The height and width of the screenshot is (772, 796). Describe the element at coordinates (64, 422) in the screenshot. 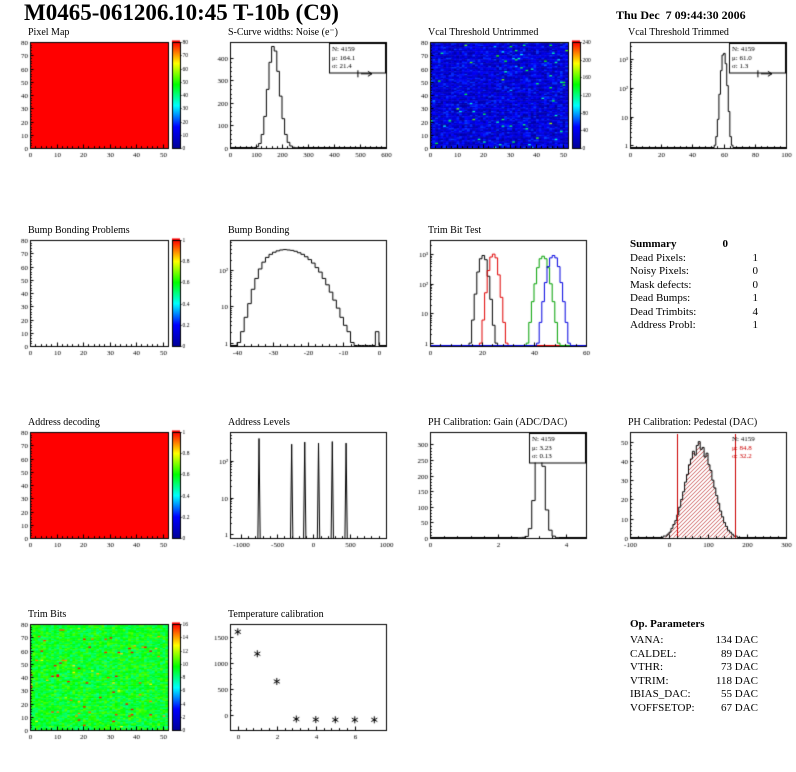

I see `plot-title-address-decoding: Address decoding` at that location.